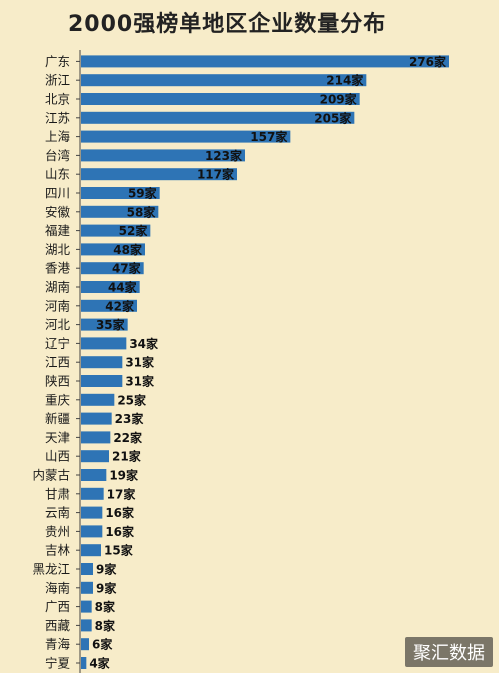  What do you see at coordinates (216, 174) in the screenshot?
I see `data-label: 117家` at bounding box center [216, 174].